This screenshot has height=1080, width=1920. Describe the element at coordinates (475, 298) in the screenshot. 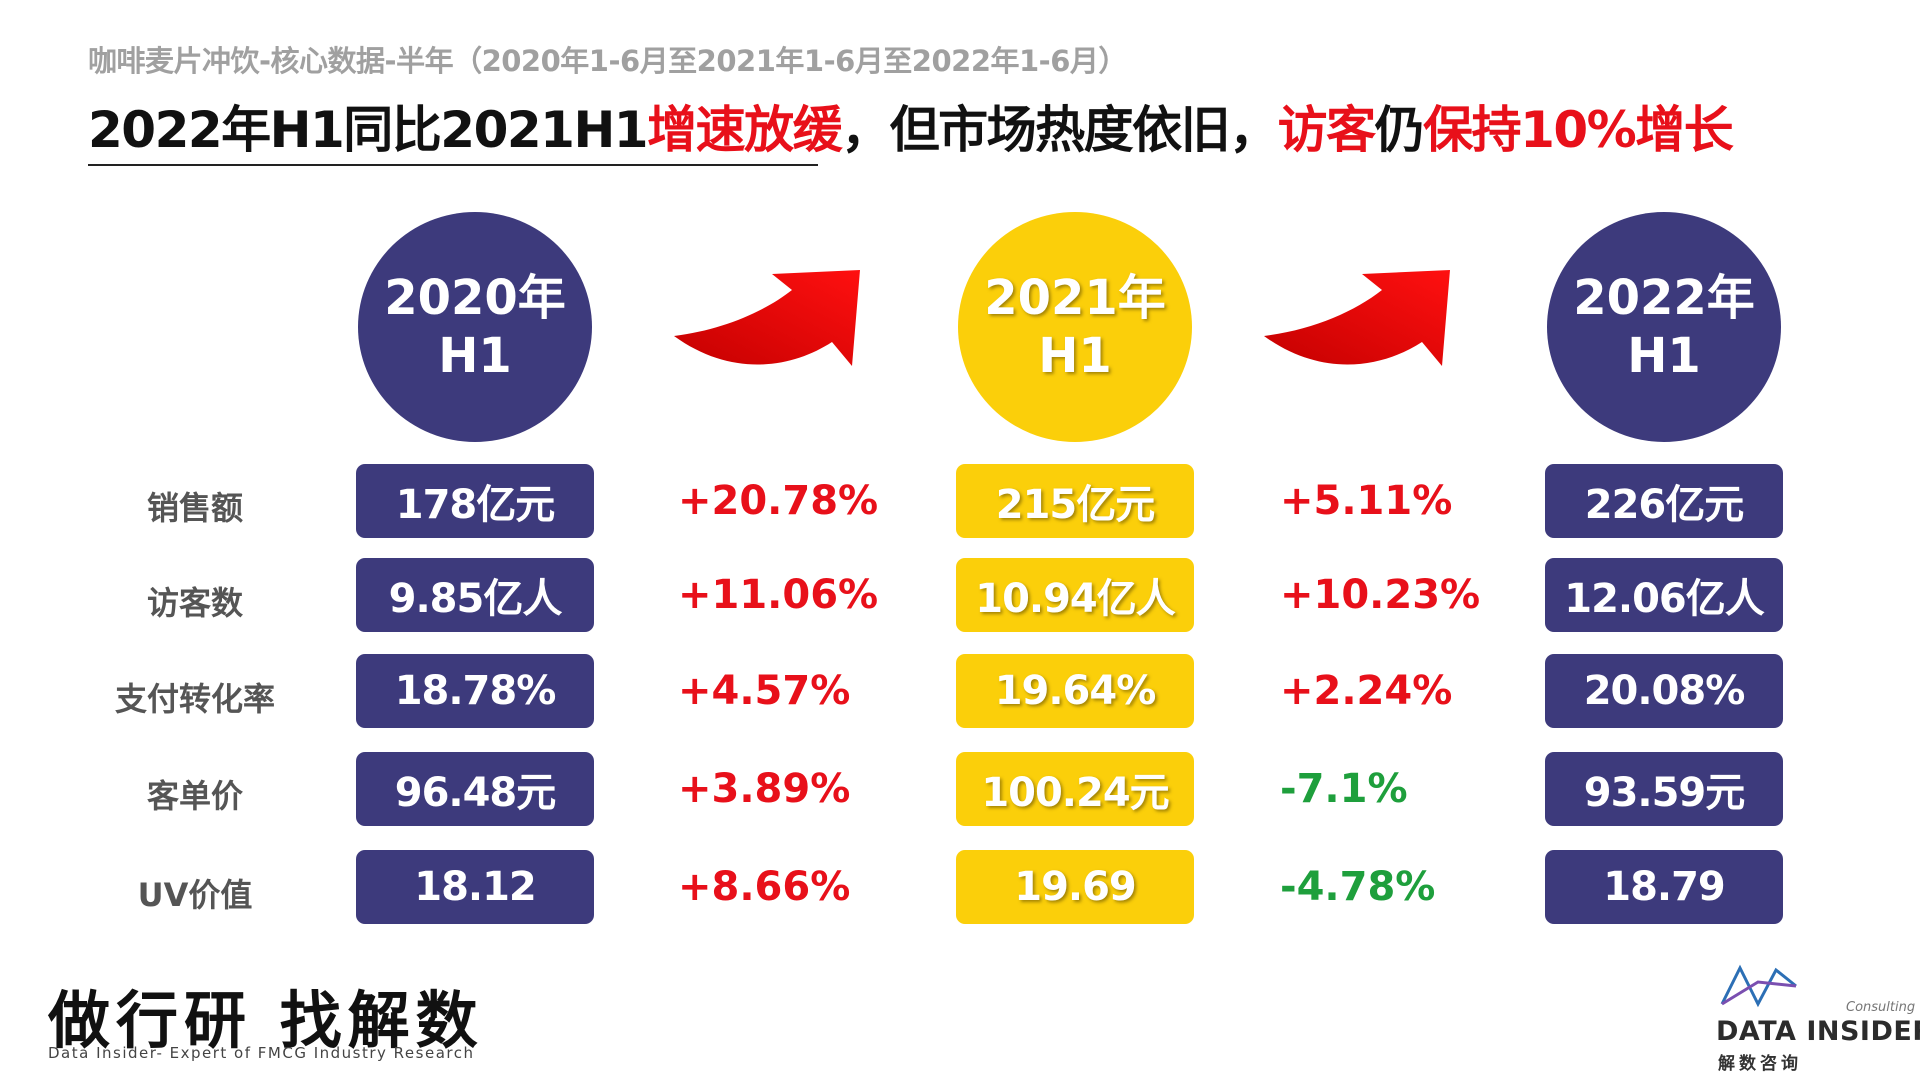

I see `period-year: 2020年` at that location.